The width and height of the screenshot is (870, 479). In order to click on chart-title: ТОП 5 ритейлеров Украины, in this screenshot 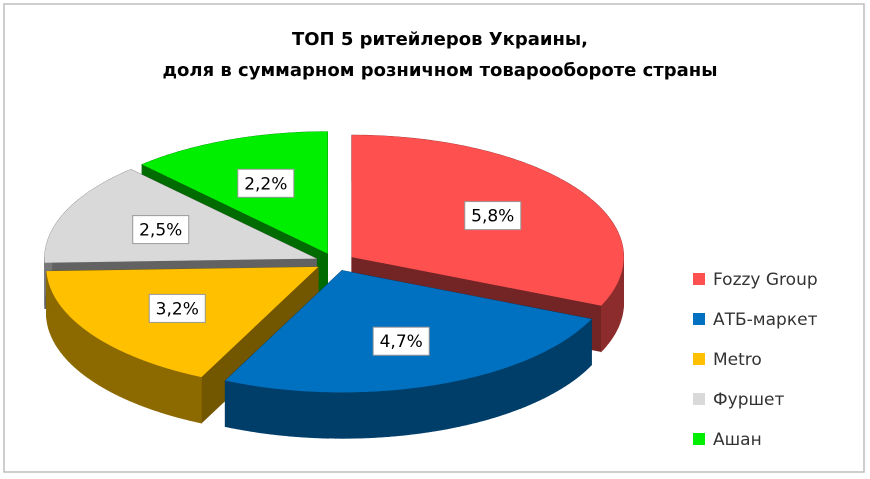, I will do `click(440, 39)`.